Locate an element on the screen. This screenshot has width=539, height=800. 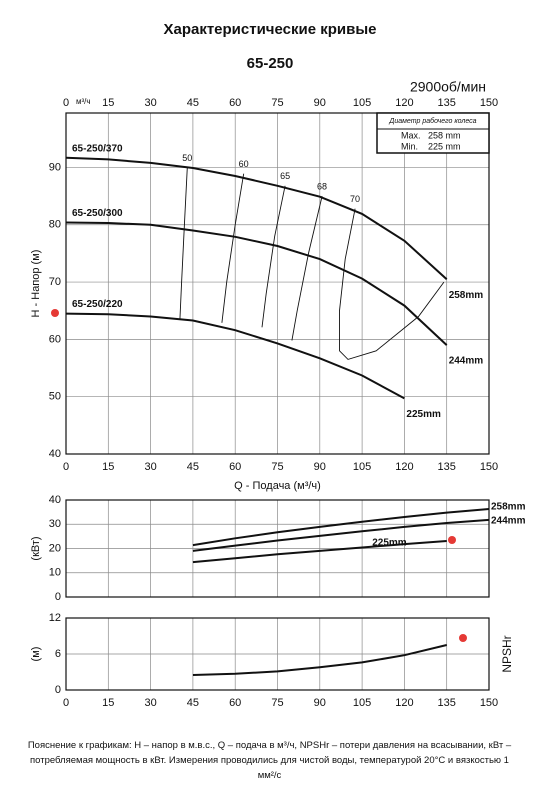
y-tick-label: 90 is located at coordinates (55, 167).